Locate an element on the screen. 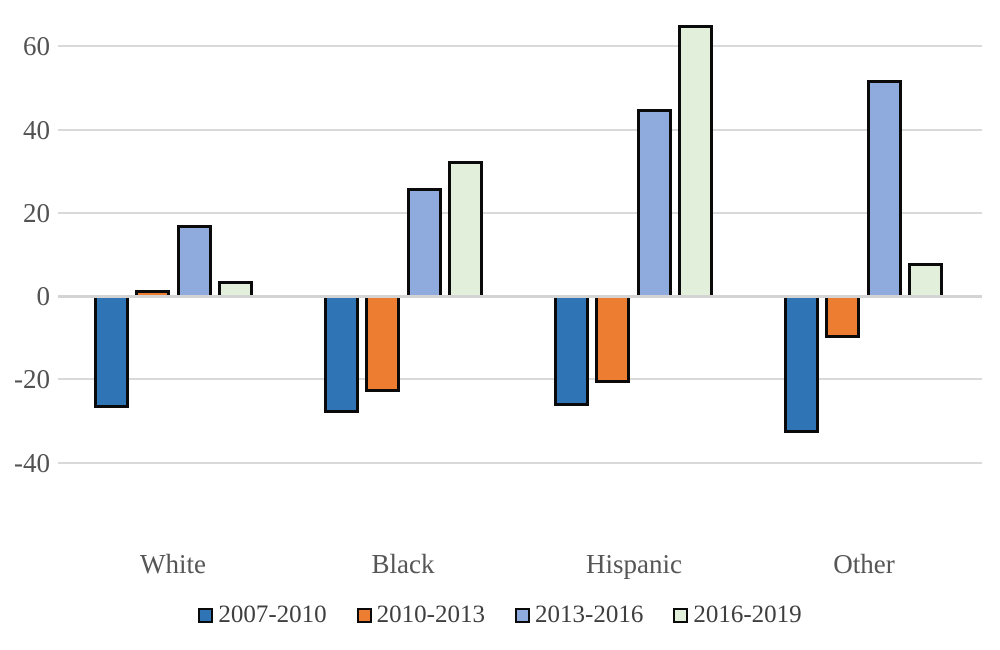 The image size is (1000, 650). x-axis-category-black: Black is located at coordinates (403, 564).